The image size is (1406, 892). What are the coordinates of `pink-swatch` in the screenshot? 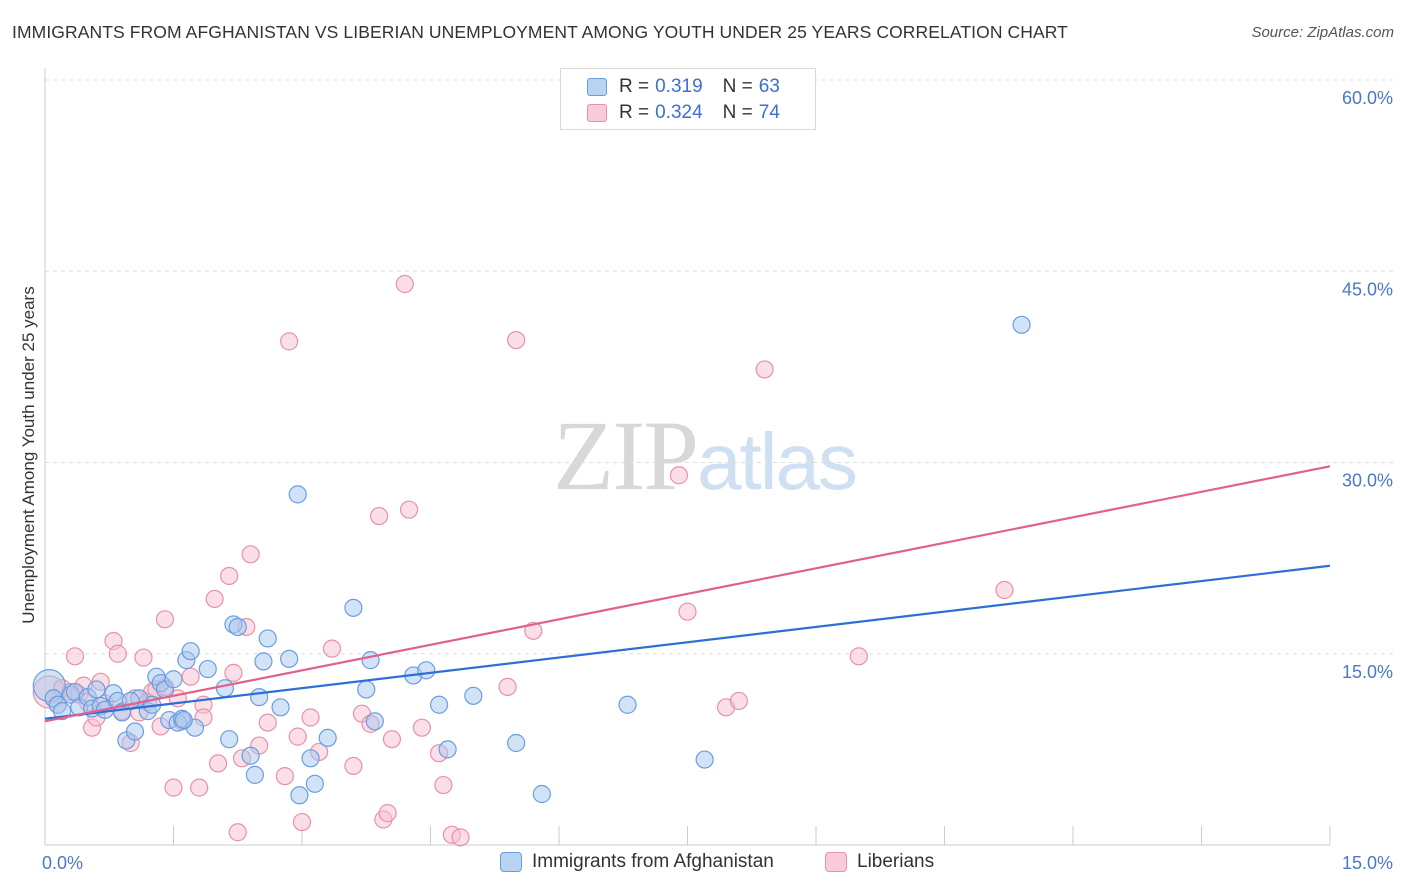 It's located at (597, 113).